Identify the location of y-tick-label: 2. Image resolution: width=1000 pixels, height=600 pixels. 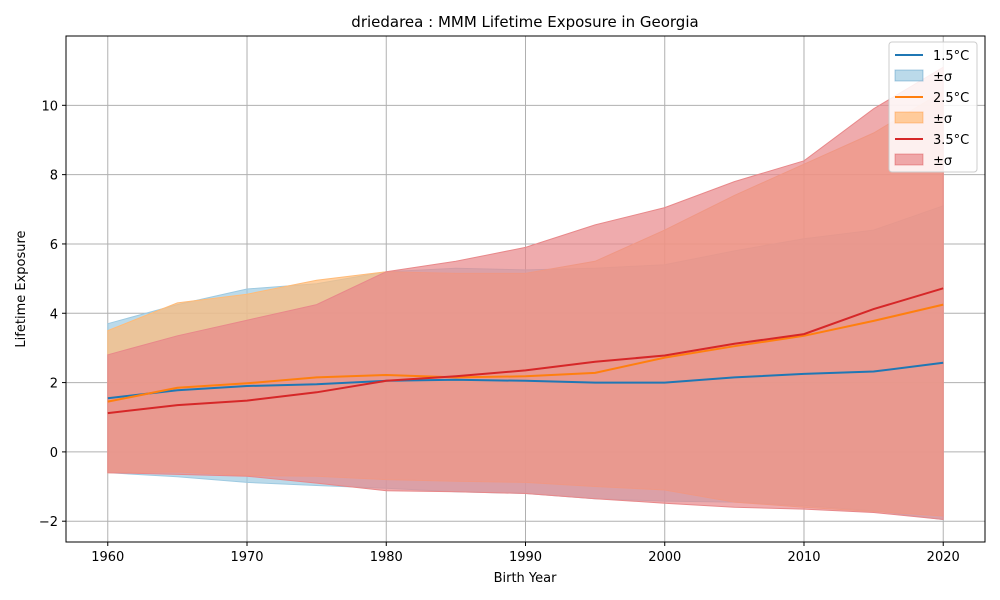
(54, 384).